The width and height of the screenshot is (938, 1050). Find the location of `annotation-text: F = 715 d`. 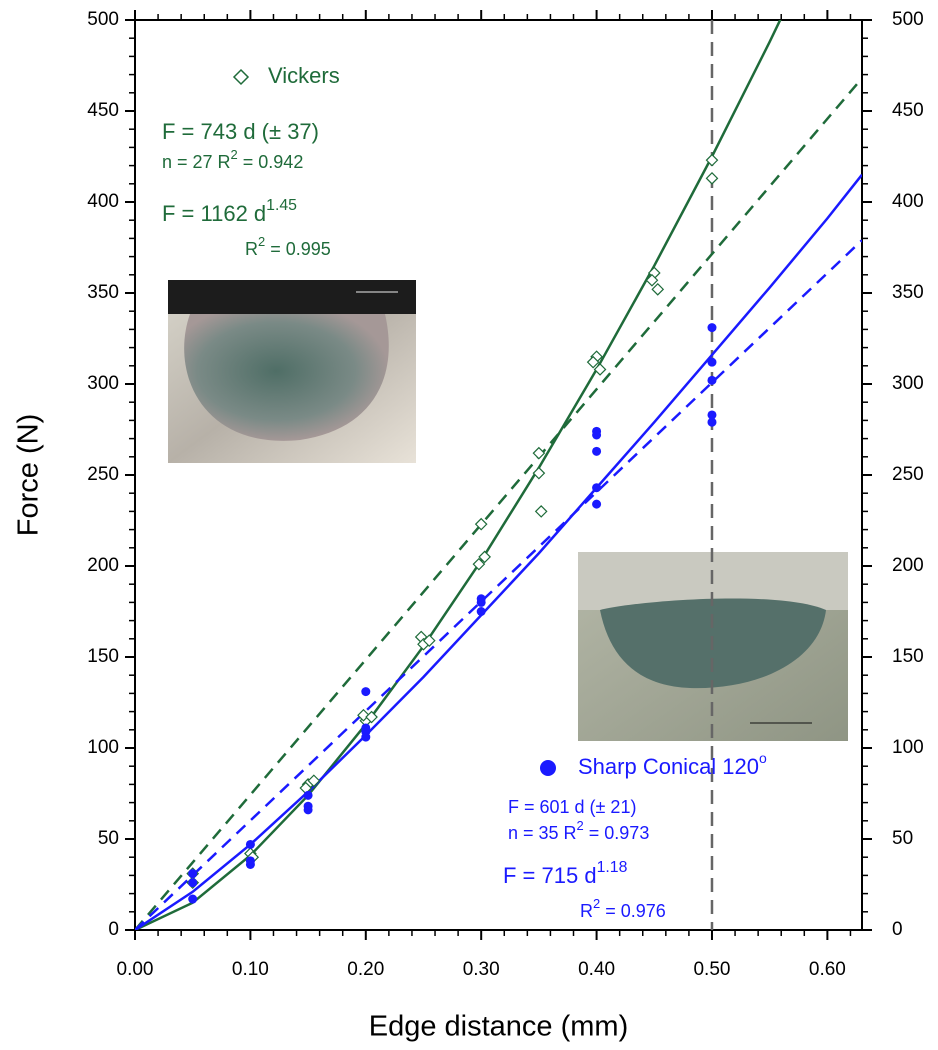

annotation-text: F = 715 d is located at coordinates (550, 875).